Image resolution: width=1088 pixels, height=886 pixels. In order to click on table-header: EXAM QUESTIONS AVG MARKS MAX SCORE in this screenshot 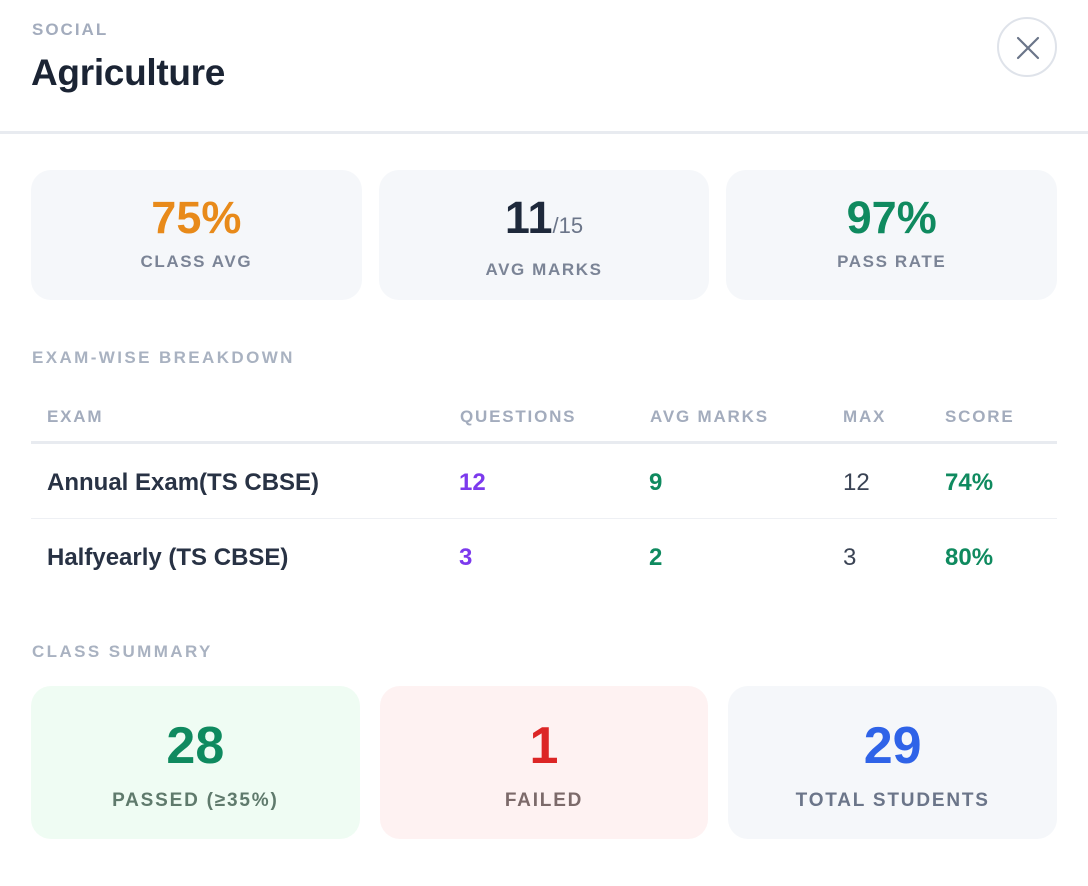, I will do `click(544, 418)`.